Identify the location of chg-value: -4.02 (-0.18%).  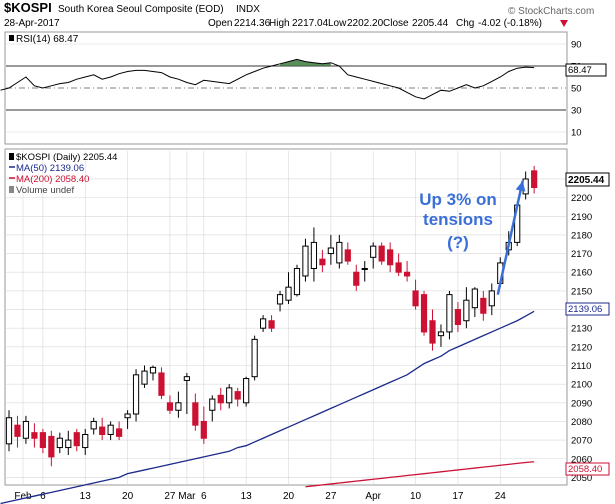
(510, 23).